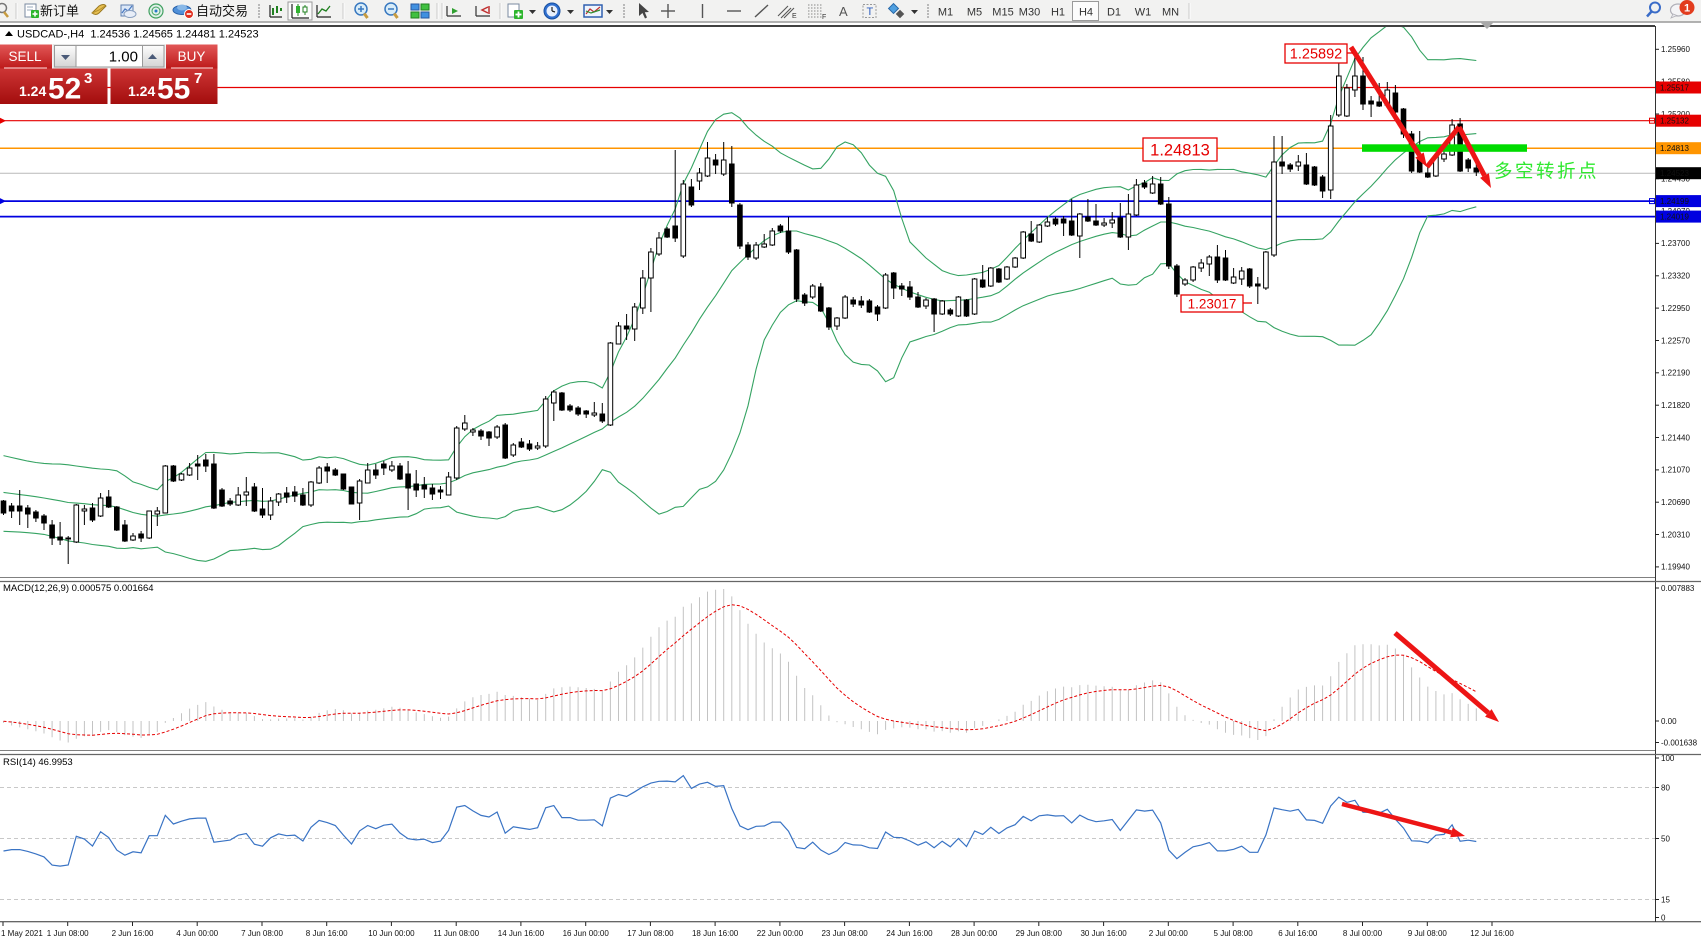 This screenshot has height=947, width=1701. I want to click on svg-text: 多空转折点, so click(1546, 171).